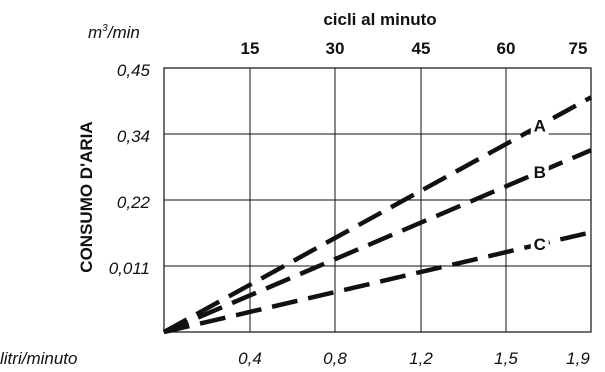  What do you see at coordinates (250, 48) in the screenshot?
I see `top-tick-label: 15` at bounding box center [250, 48].